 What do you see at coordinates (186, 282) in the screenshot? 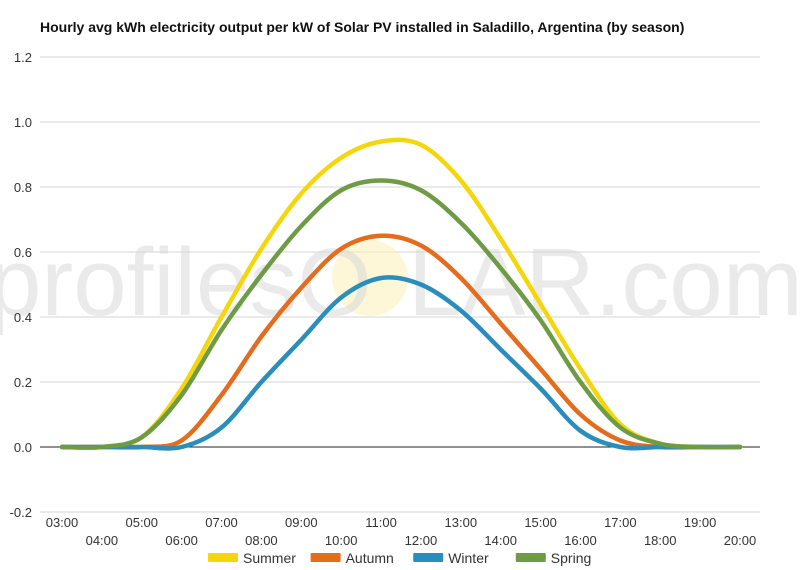
I see `watermark-text-left: profilesO` at bounding box center [186, 282].